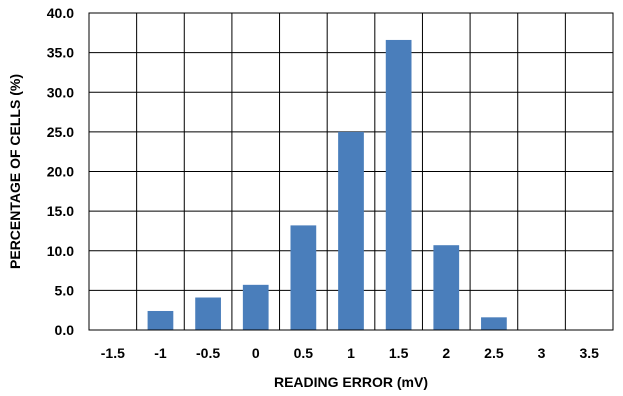 The width and height of the screenshot is (623, 396). What do you see at coordinates (256, 353) in the screenshot?
I see `x-tick-label: 0` at bounding box center [256, 353].